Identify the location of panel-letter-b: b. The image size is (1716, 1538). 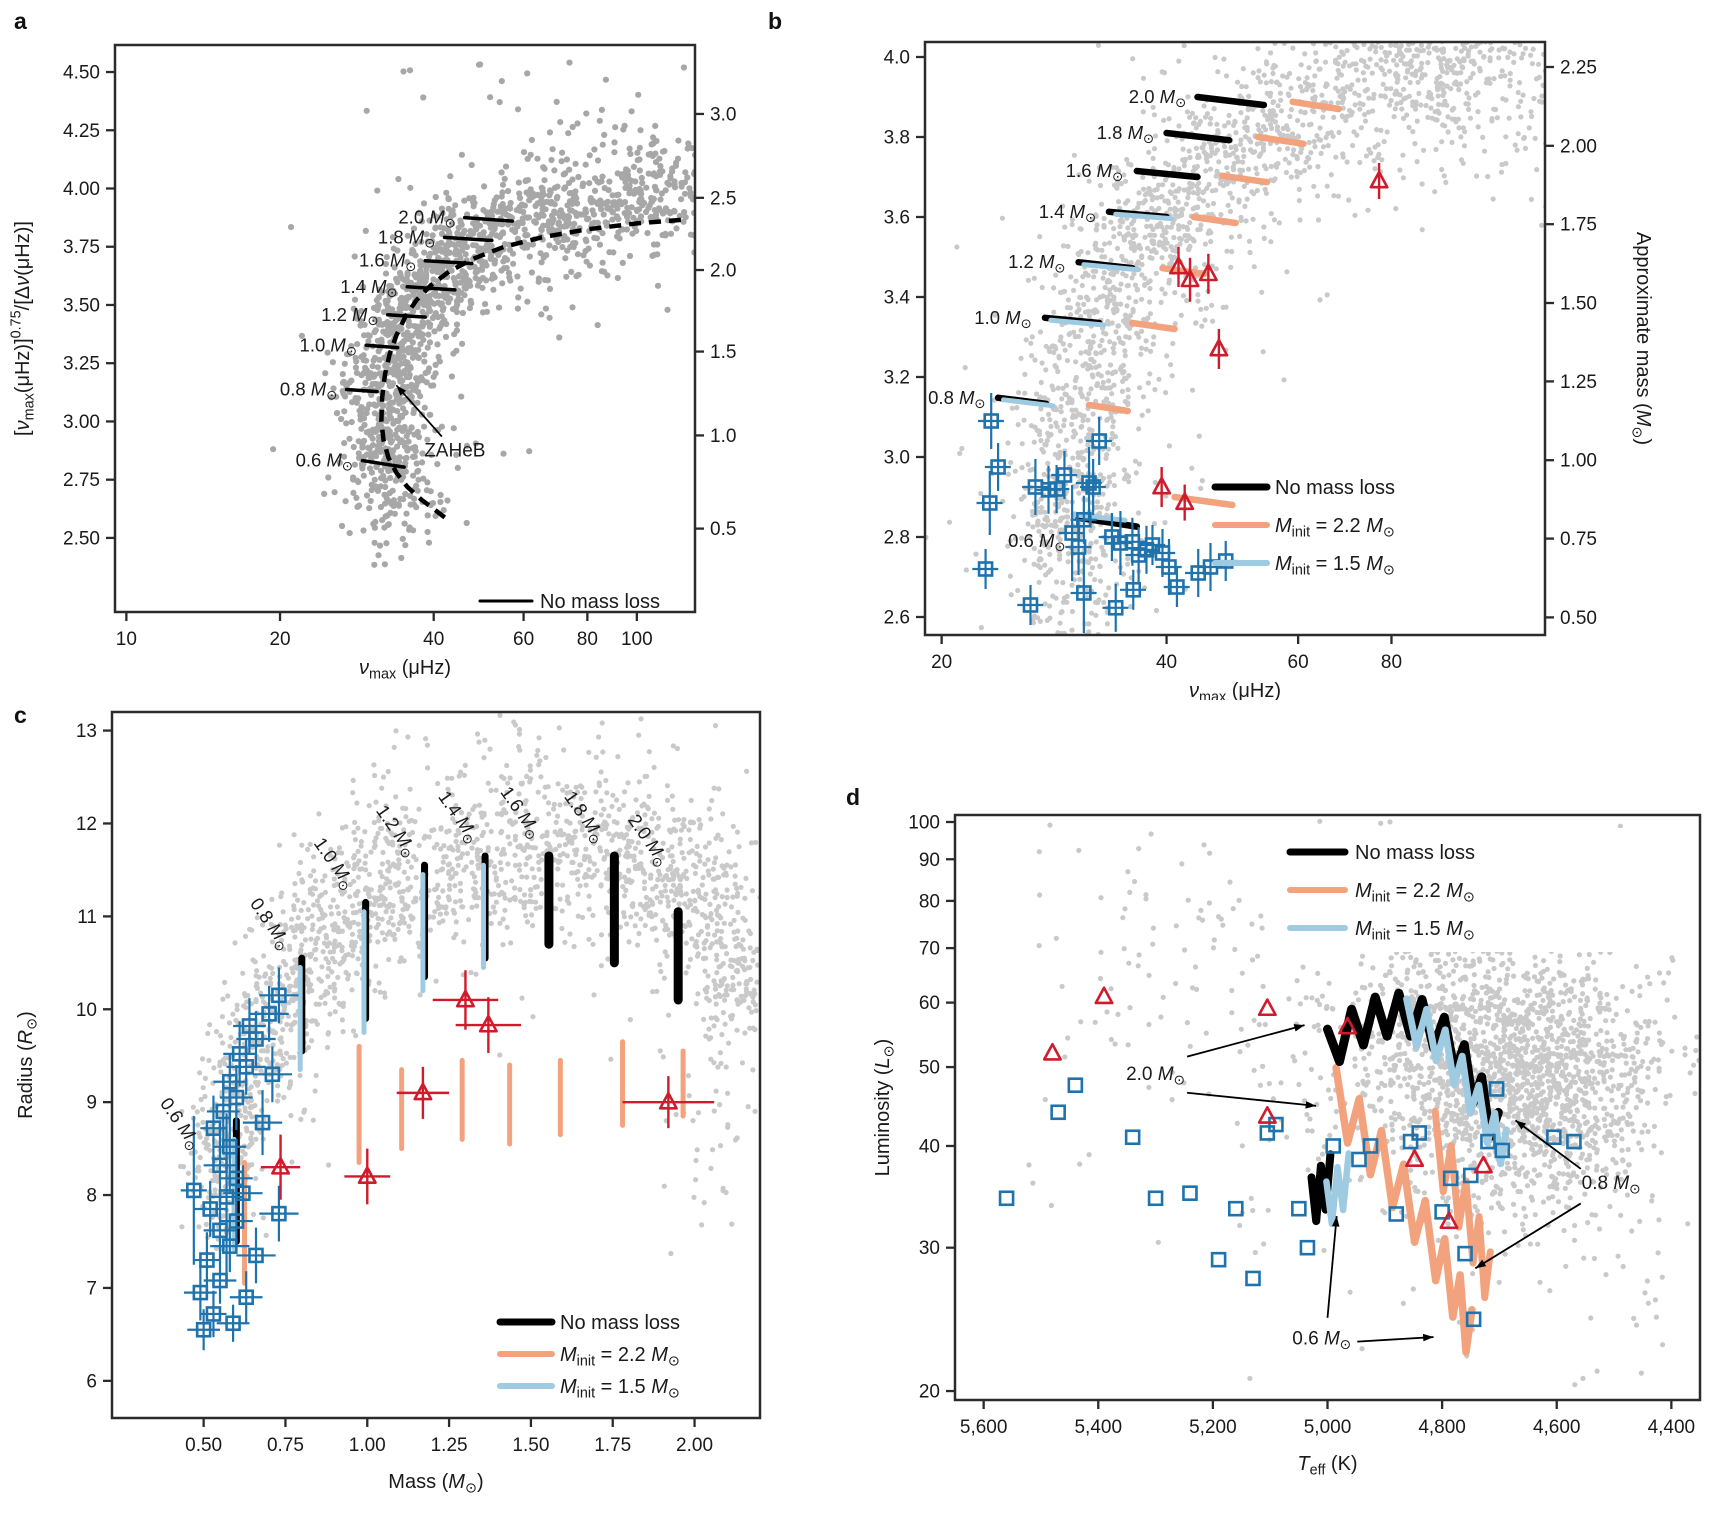
(775, 21).